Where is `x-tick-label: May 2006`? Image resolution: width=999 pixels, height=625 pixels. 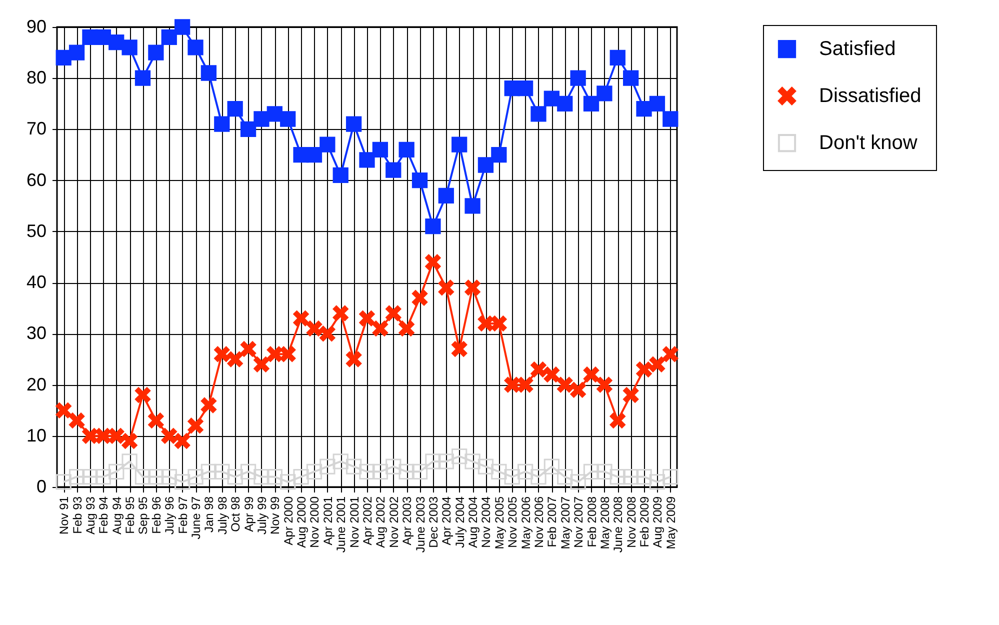 x-tick-label: May 2006 is located at coordinates (525, 523).